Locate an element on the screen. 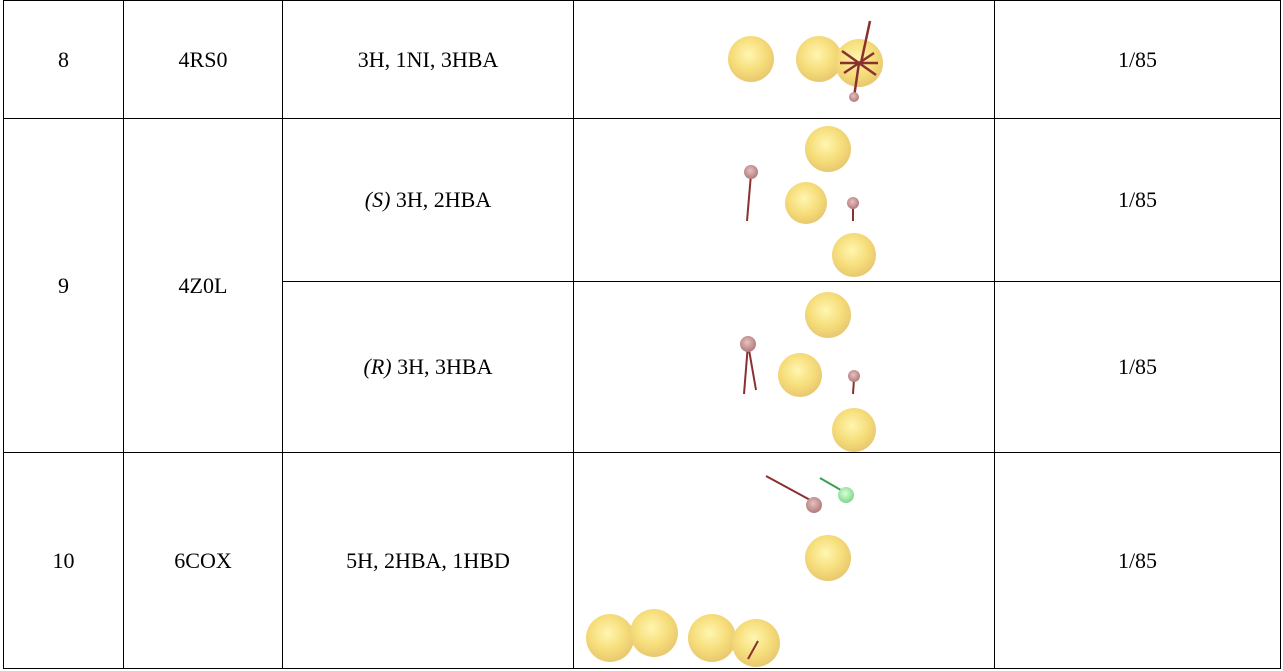 The height and width of the screenshot is (671, 1283). pdb-cell: 6COX is located at coordinates (203, 560).